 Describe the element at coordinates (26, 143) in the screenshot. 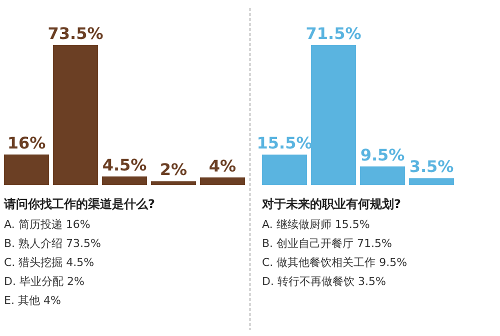

I see `data-label: 16%` at that location.